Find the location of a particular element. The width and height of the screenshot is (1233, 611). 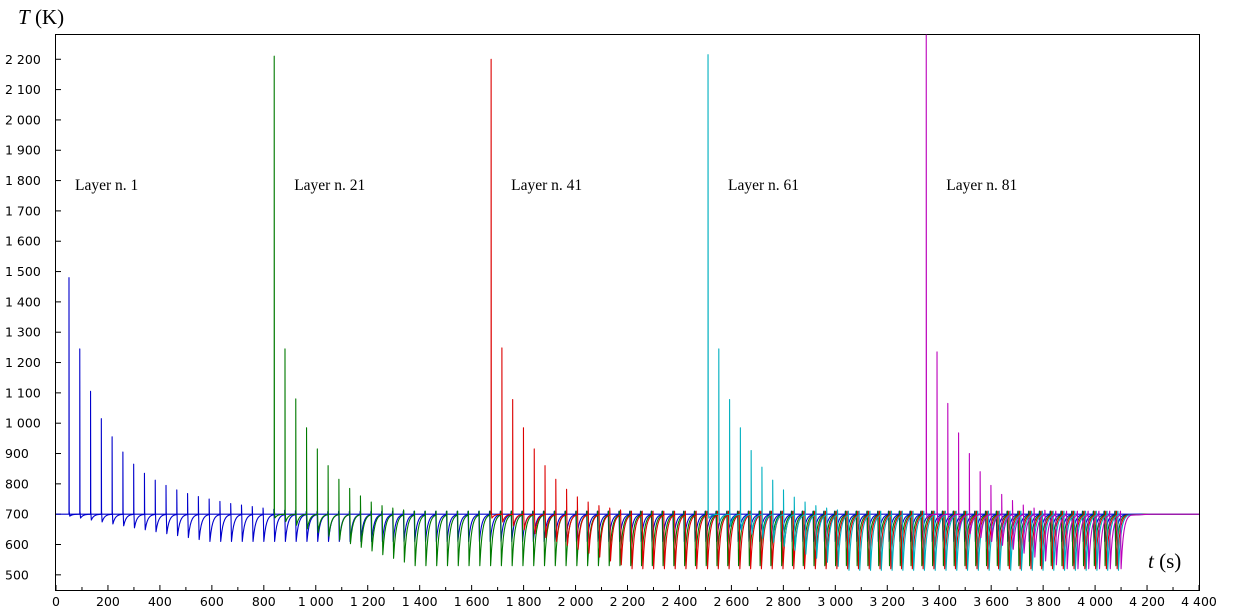

x-tick-label: 3 600 is located at coordinates (991, 601).